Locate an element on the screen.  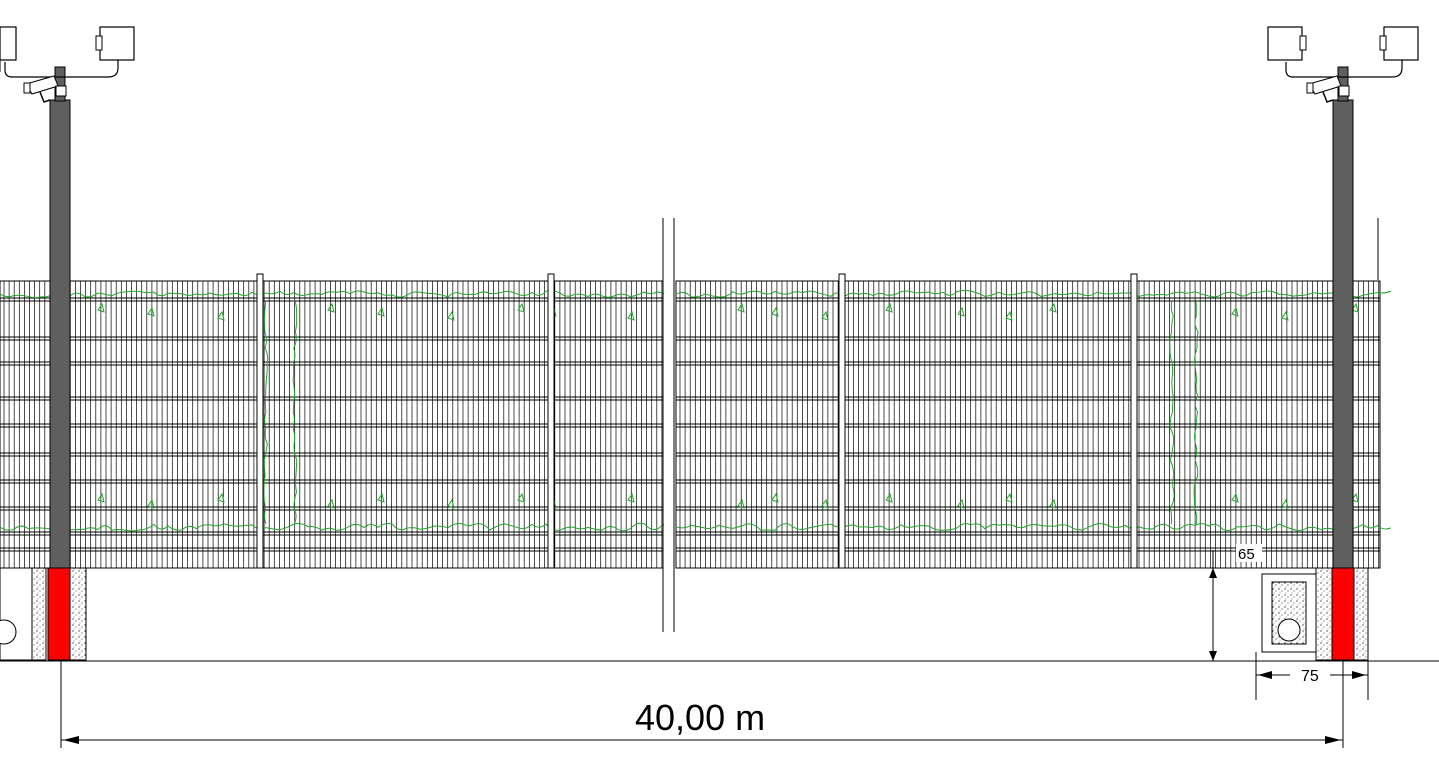
right-camera-mast is located at coordinates (1343, 297).